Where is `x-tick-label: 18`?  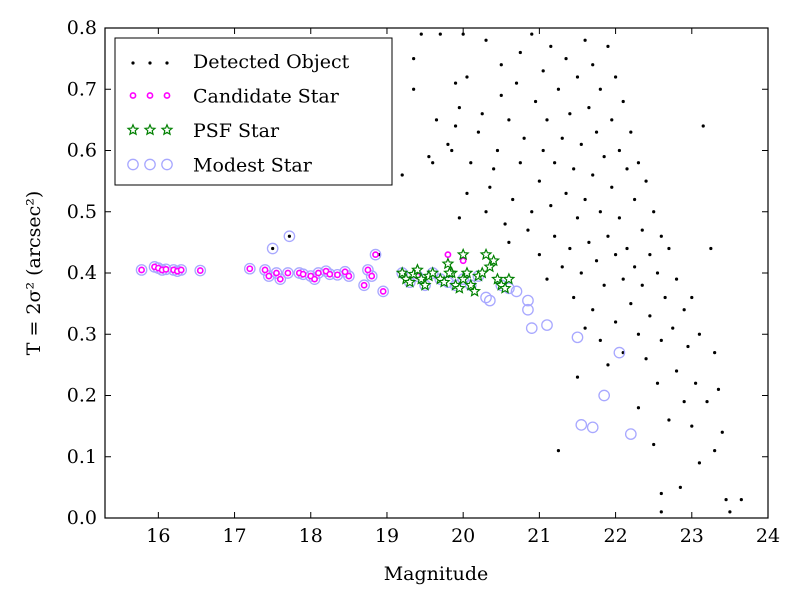 x-tick-label: 18 is located at coordinates (311, 536).